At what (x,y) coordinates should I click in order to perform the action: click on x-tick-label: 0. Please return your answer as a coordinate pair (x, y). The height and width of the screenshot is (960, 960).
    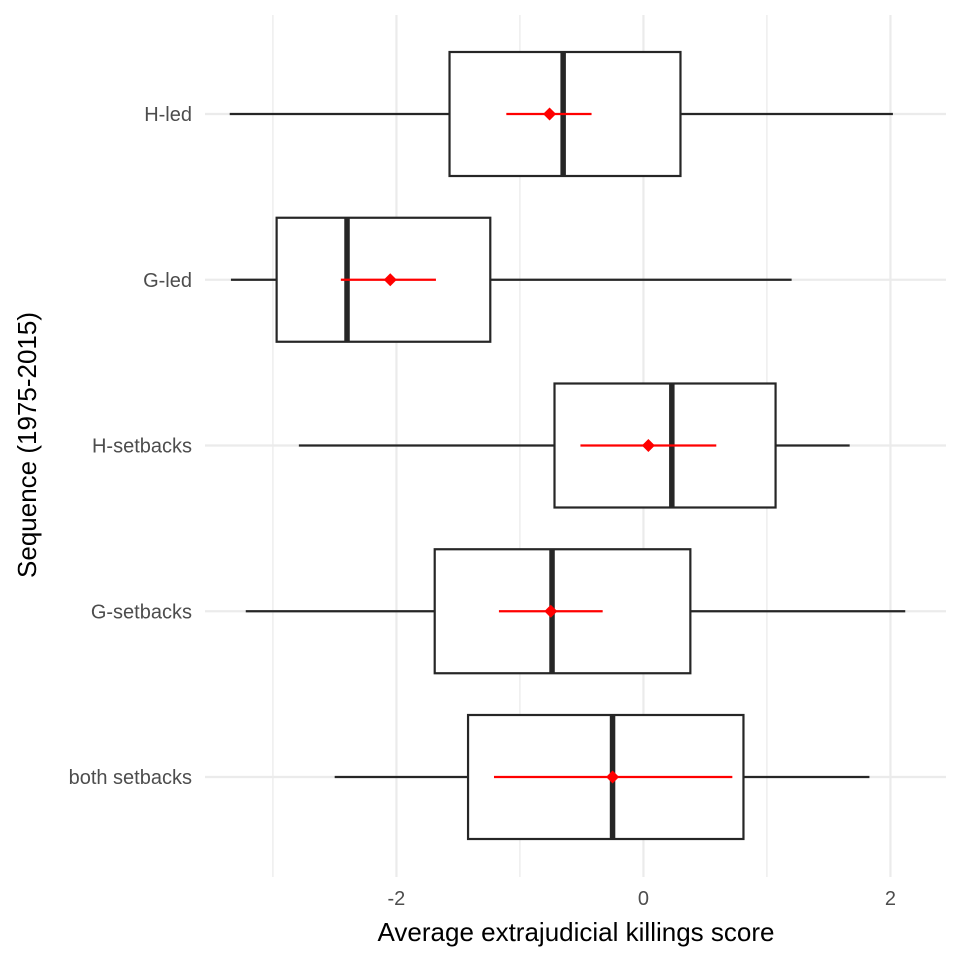
    Looking at the image, I should click on (643, 899).